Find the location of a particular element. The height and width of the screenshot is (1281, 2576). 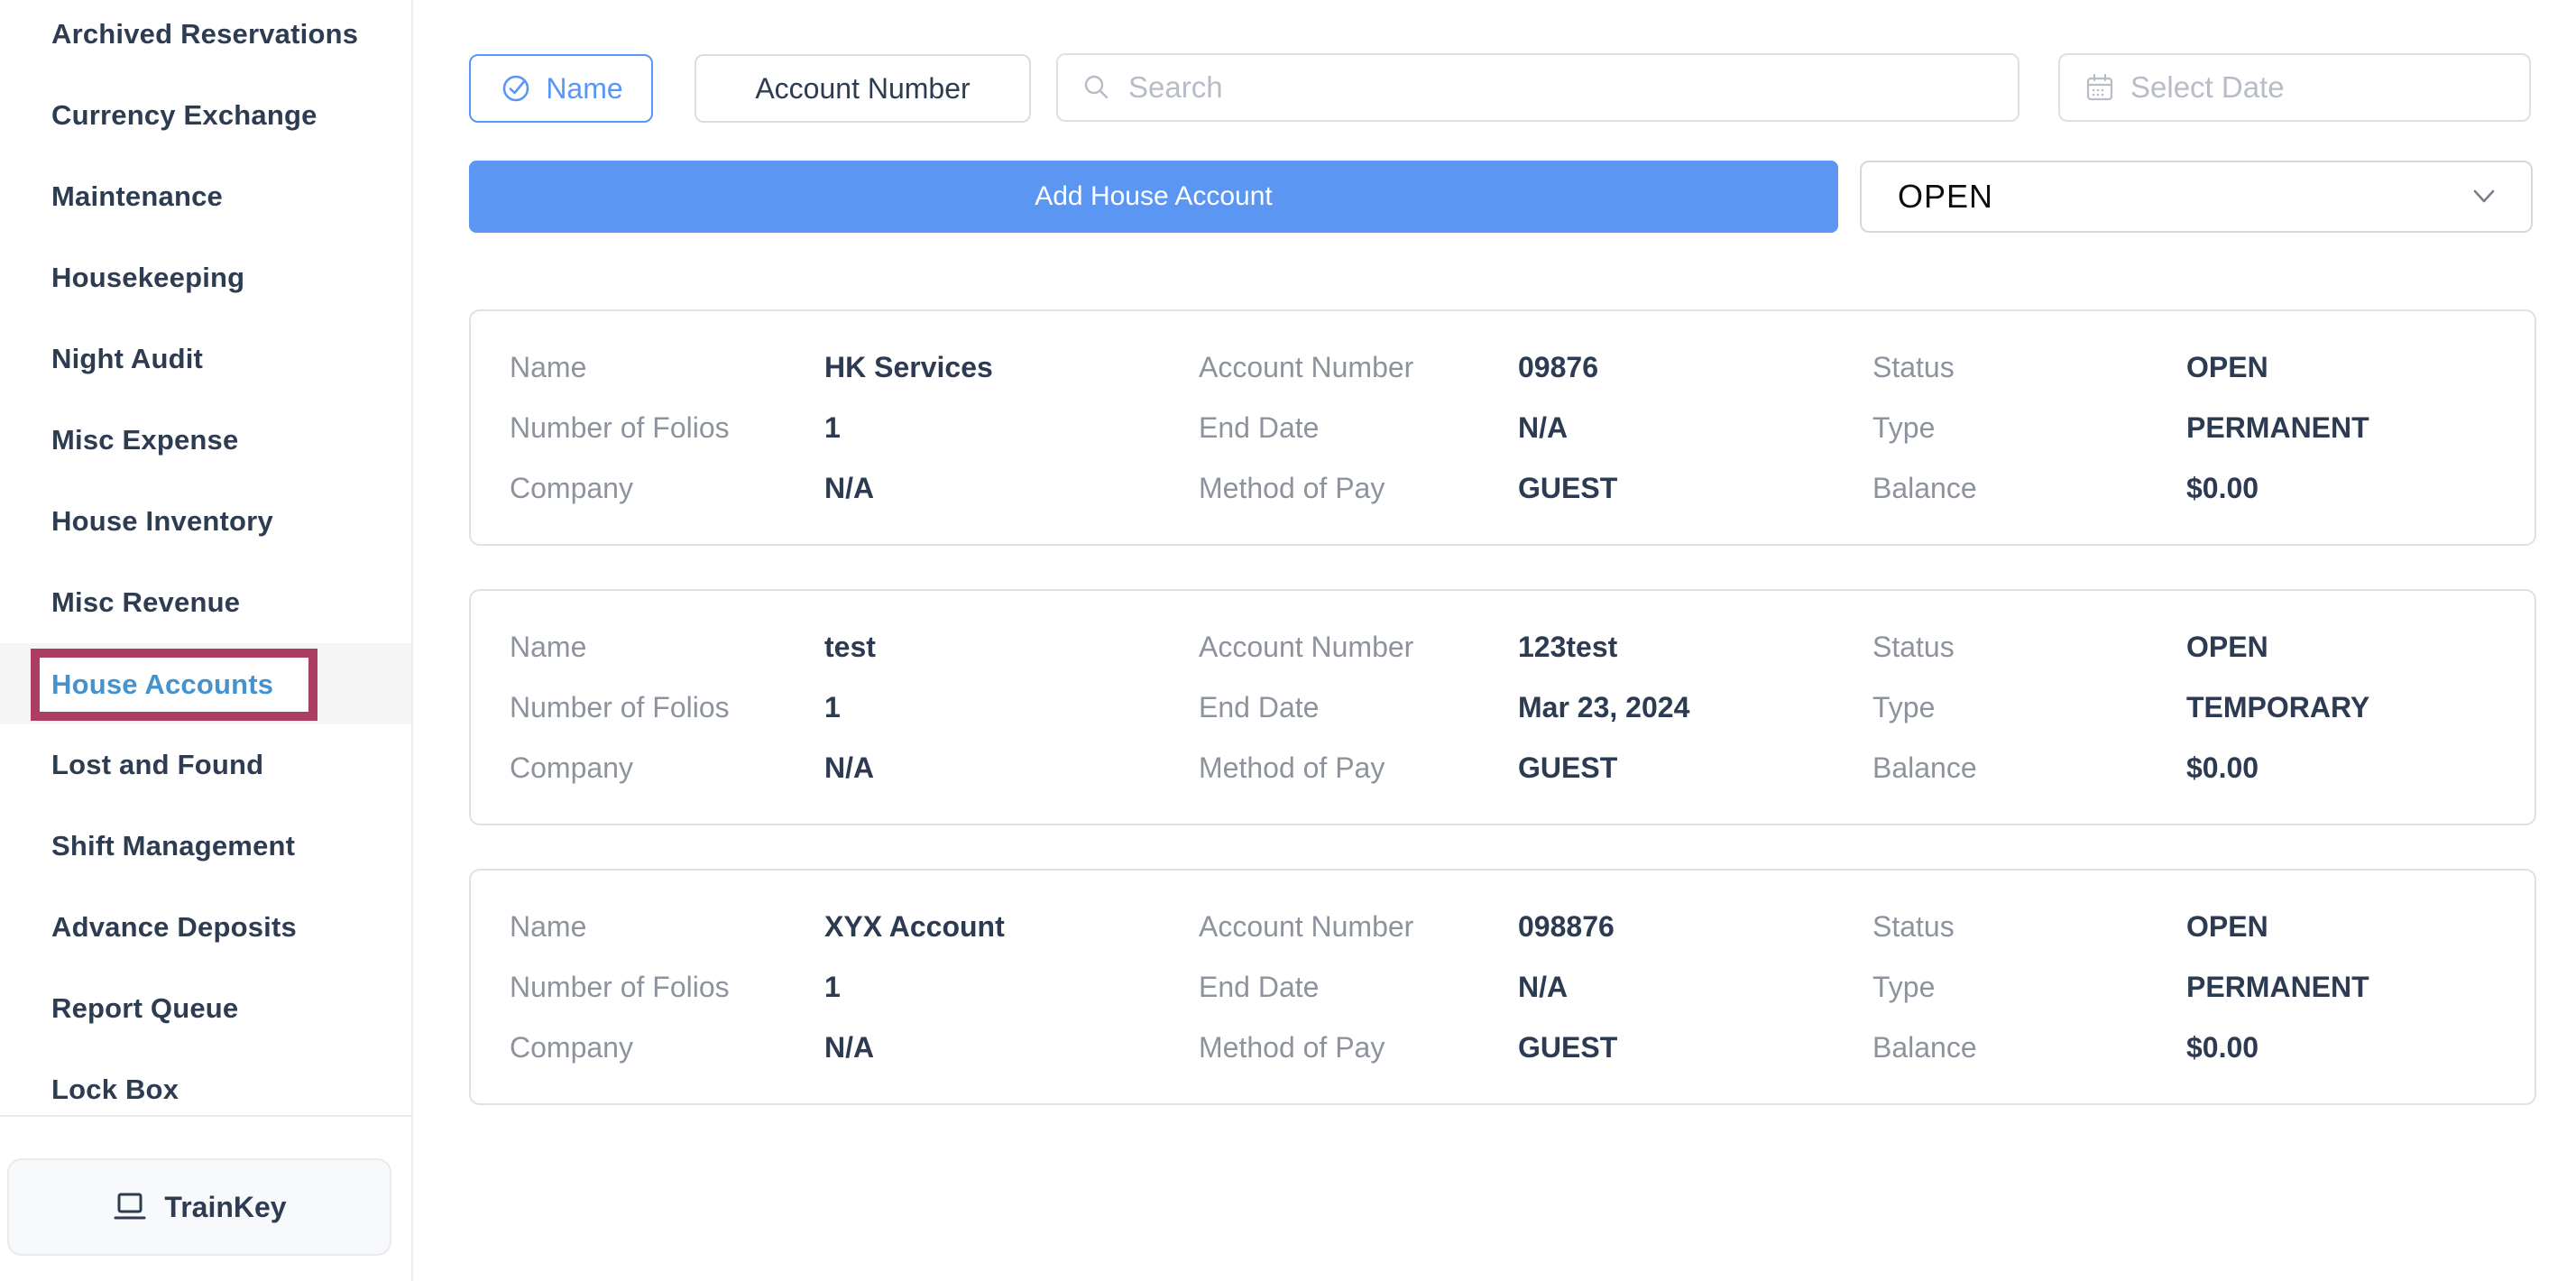

account-name-value: XYX Account is located at coordinates (914, 926).